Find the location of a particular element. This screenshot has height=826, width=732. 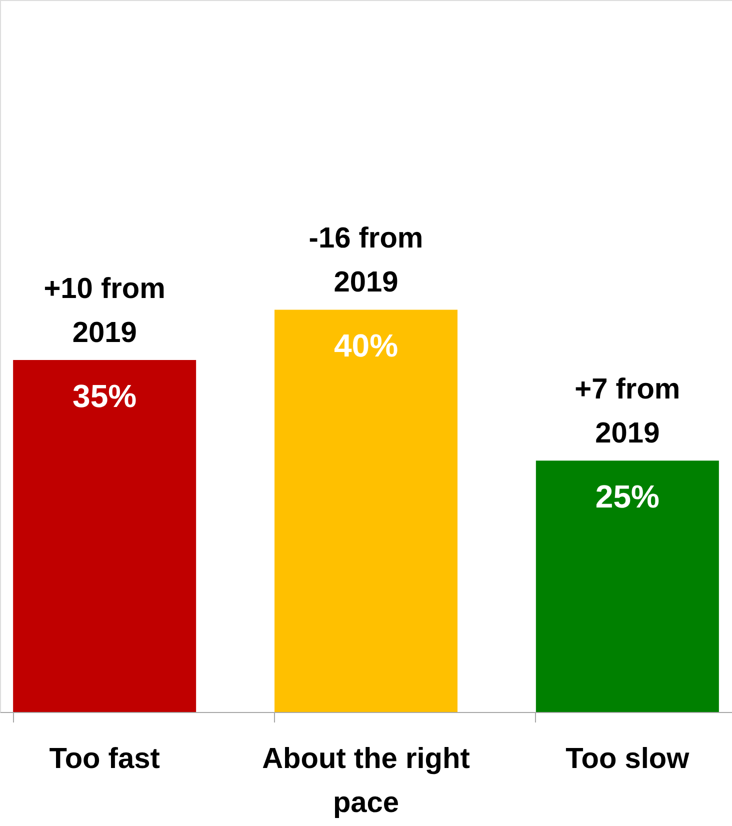

x-tick-label: Too slow is located at coordinates (628, 759).